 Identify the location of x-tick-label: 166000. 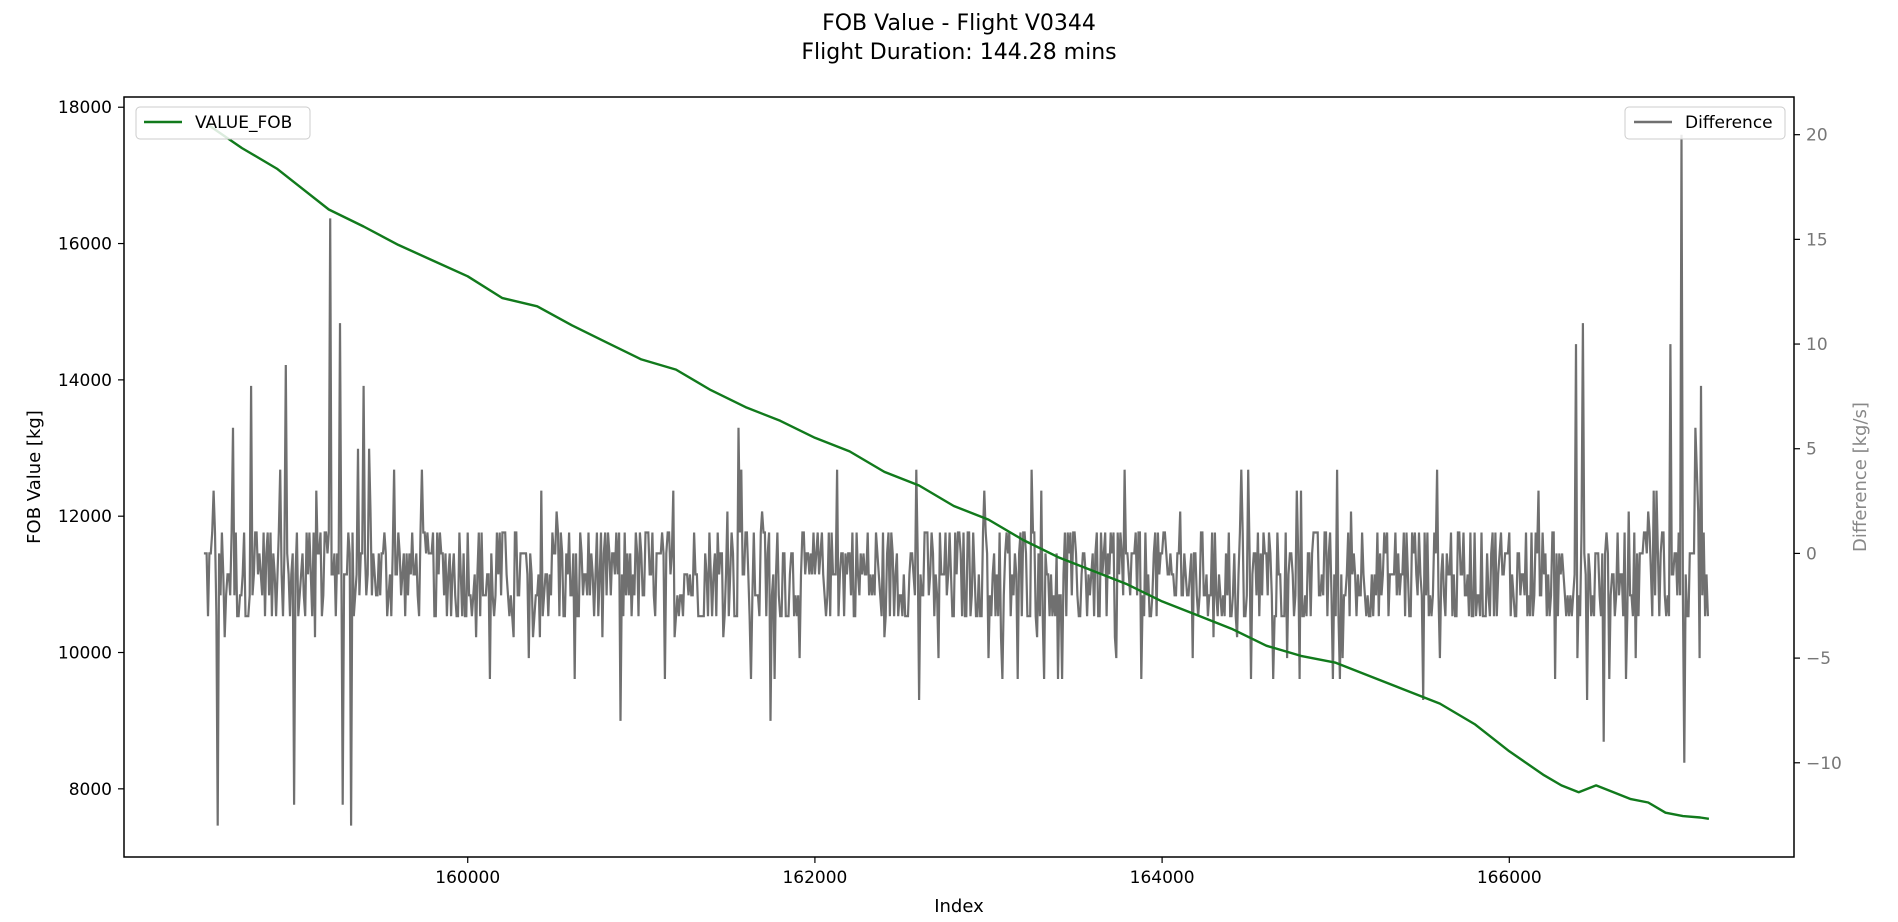
(1509, 878).